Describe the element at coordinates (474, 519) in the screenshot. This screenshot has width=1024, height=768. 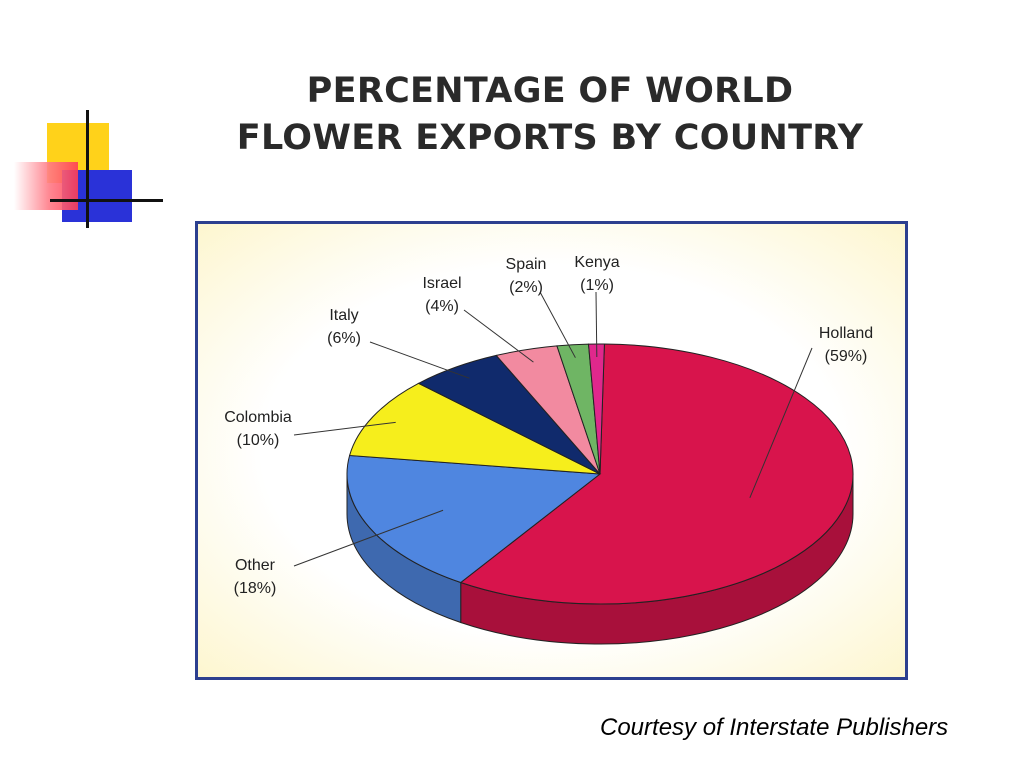
I see `pie-slice-other` at that location.